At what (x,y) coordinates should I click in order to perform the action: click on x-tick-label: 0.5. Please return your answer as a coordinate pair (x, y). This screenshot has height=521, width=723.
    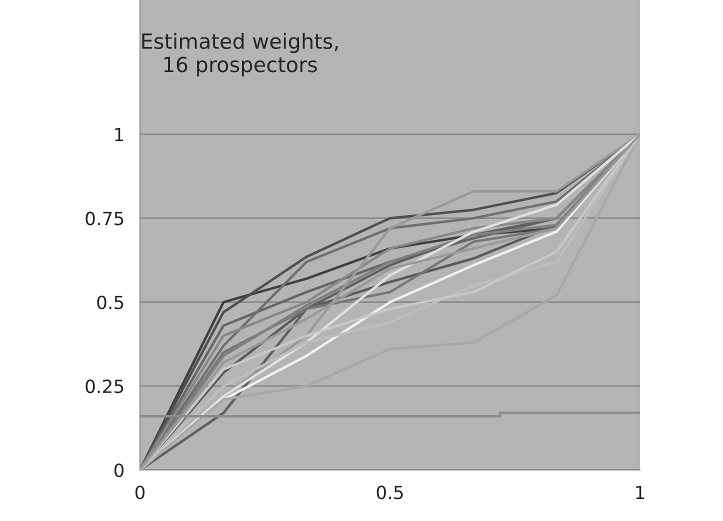
    Looking at the image, I should click on (389, 493).